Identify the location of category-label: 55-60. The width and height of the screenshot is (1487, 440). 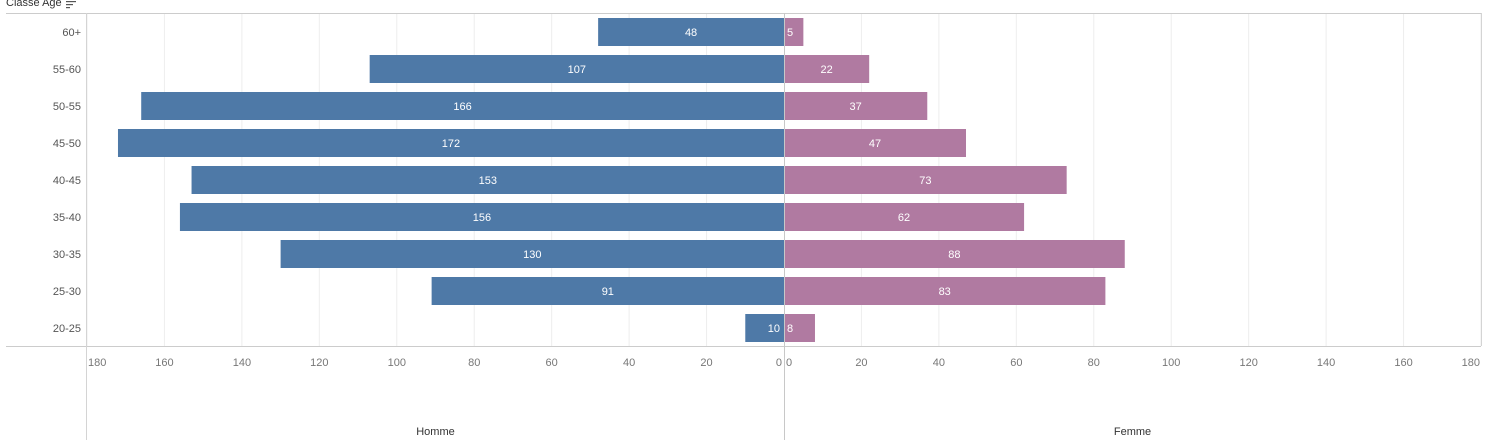
(67, 70).